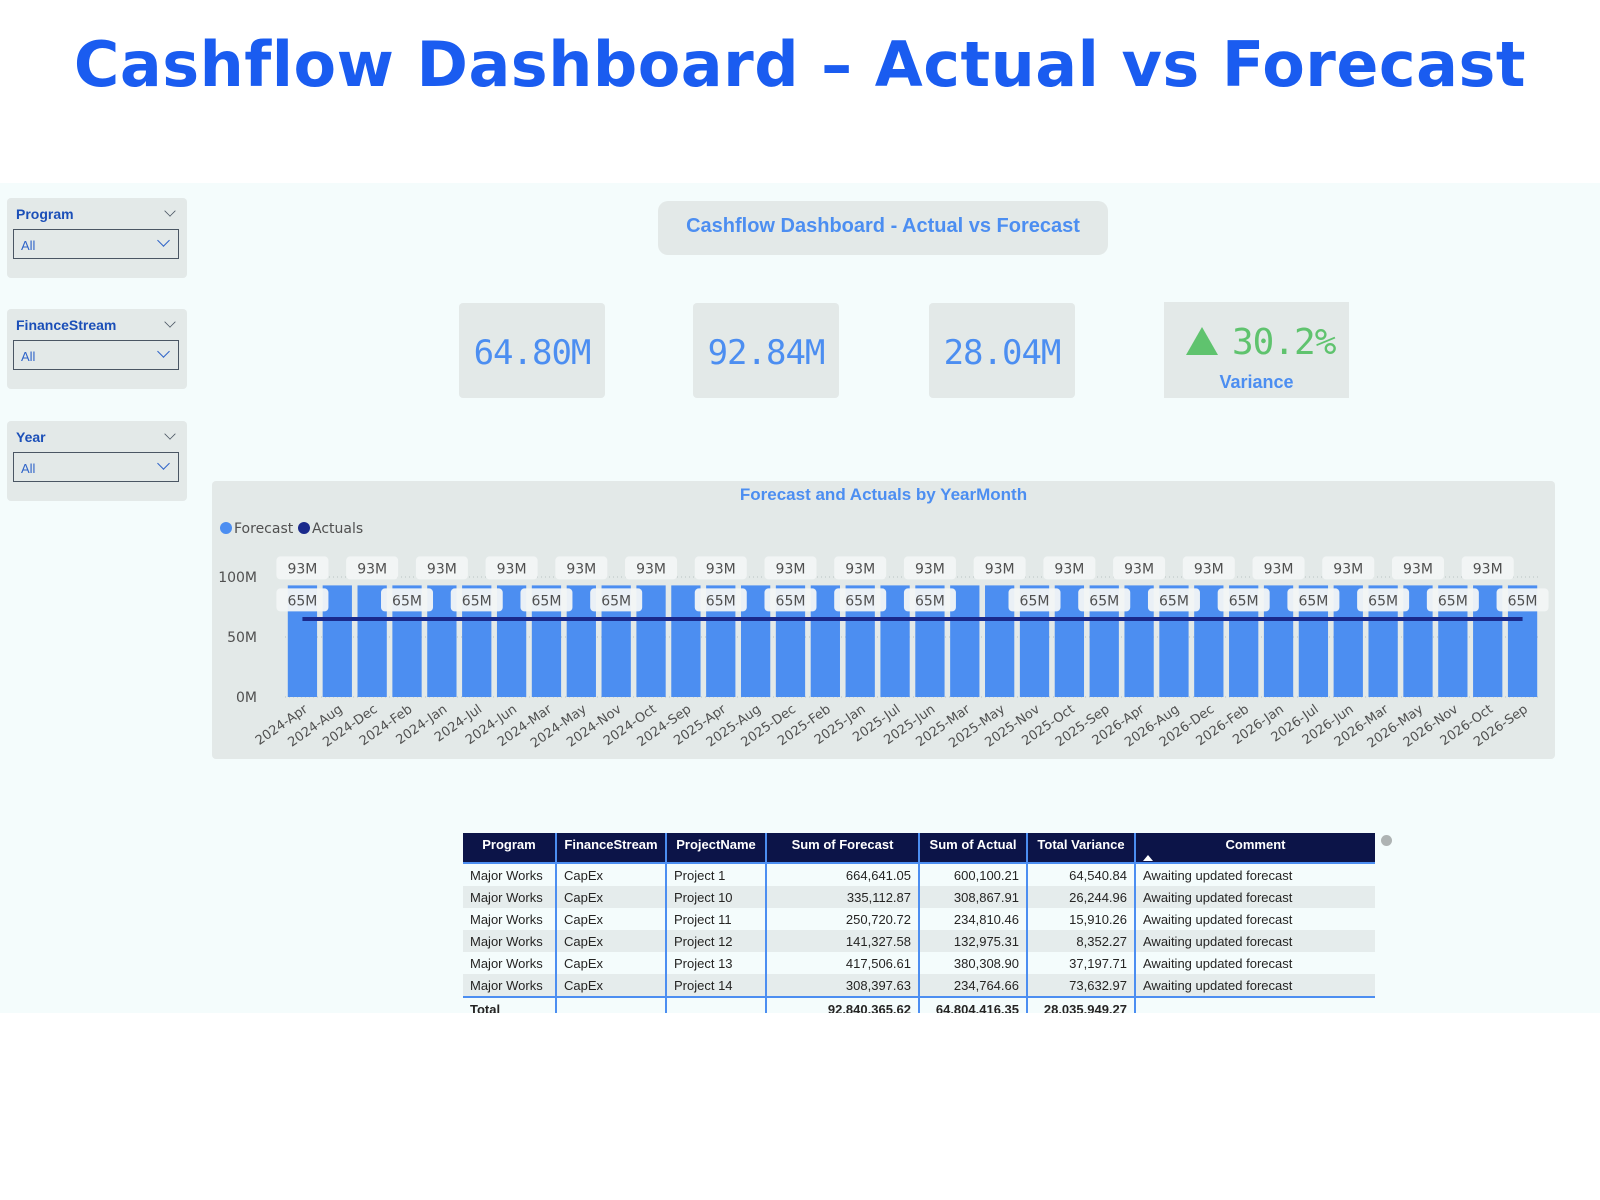 This screenshot has width=1600, height=1200. Describe the element at coordinates (1080, 874) in the screenshot. I see `table-cell: 64,540.84` at that location.